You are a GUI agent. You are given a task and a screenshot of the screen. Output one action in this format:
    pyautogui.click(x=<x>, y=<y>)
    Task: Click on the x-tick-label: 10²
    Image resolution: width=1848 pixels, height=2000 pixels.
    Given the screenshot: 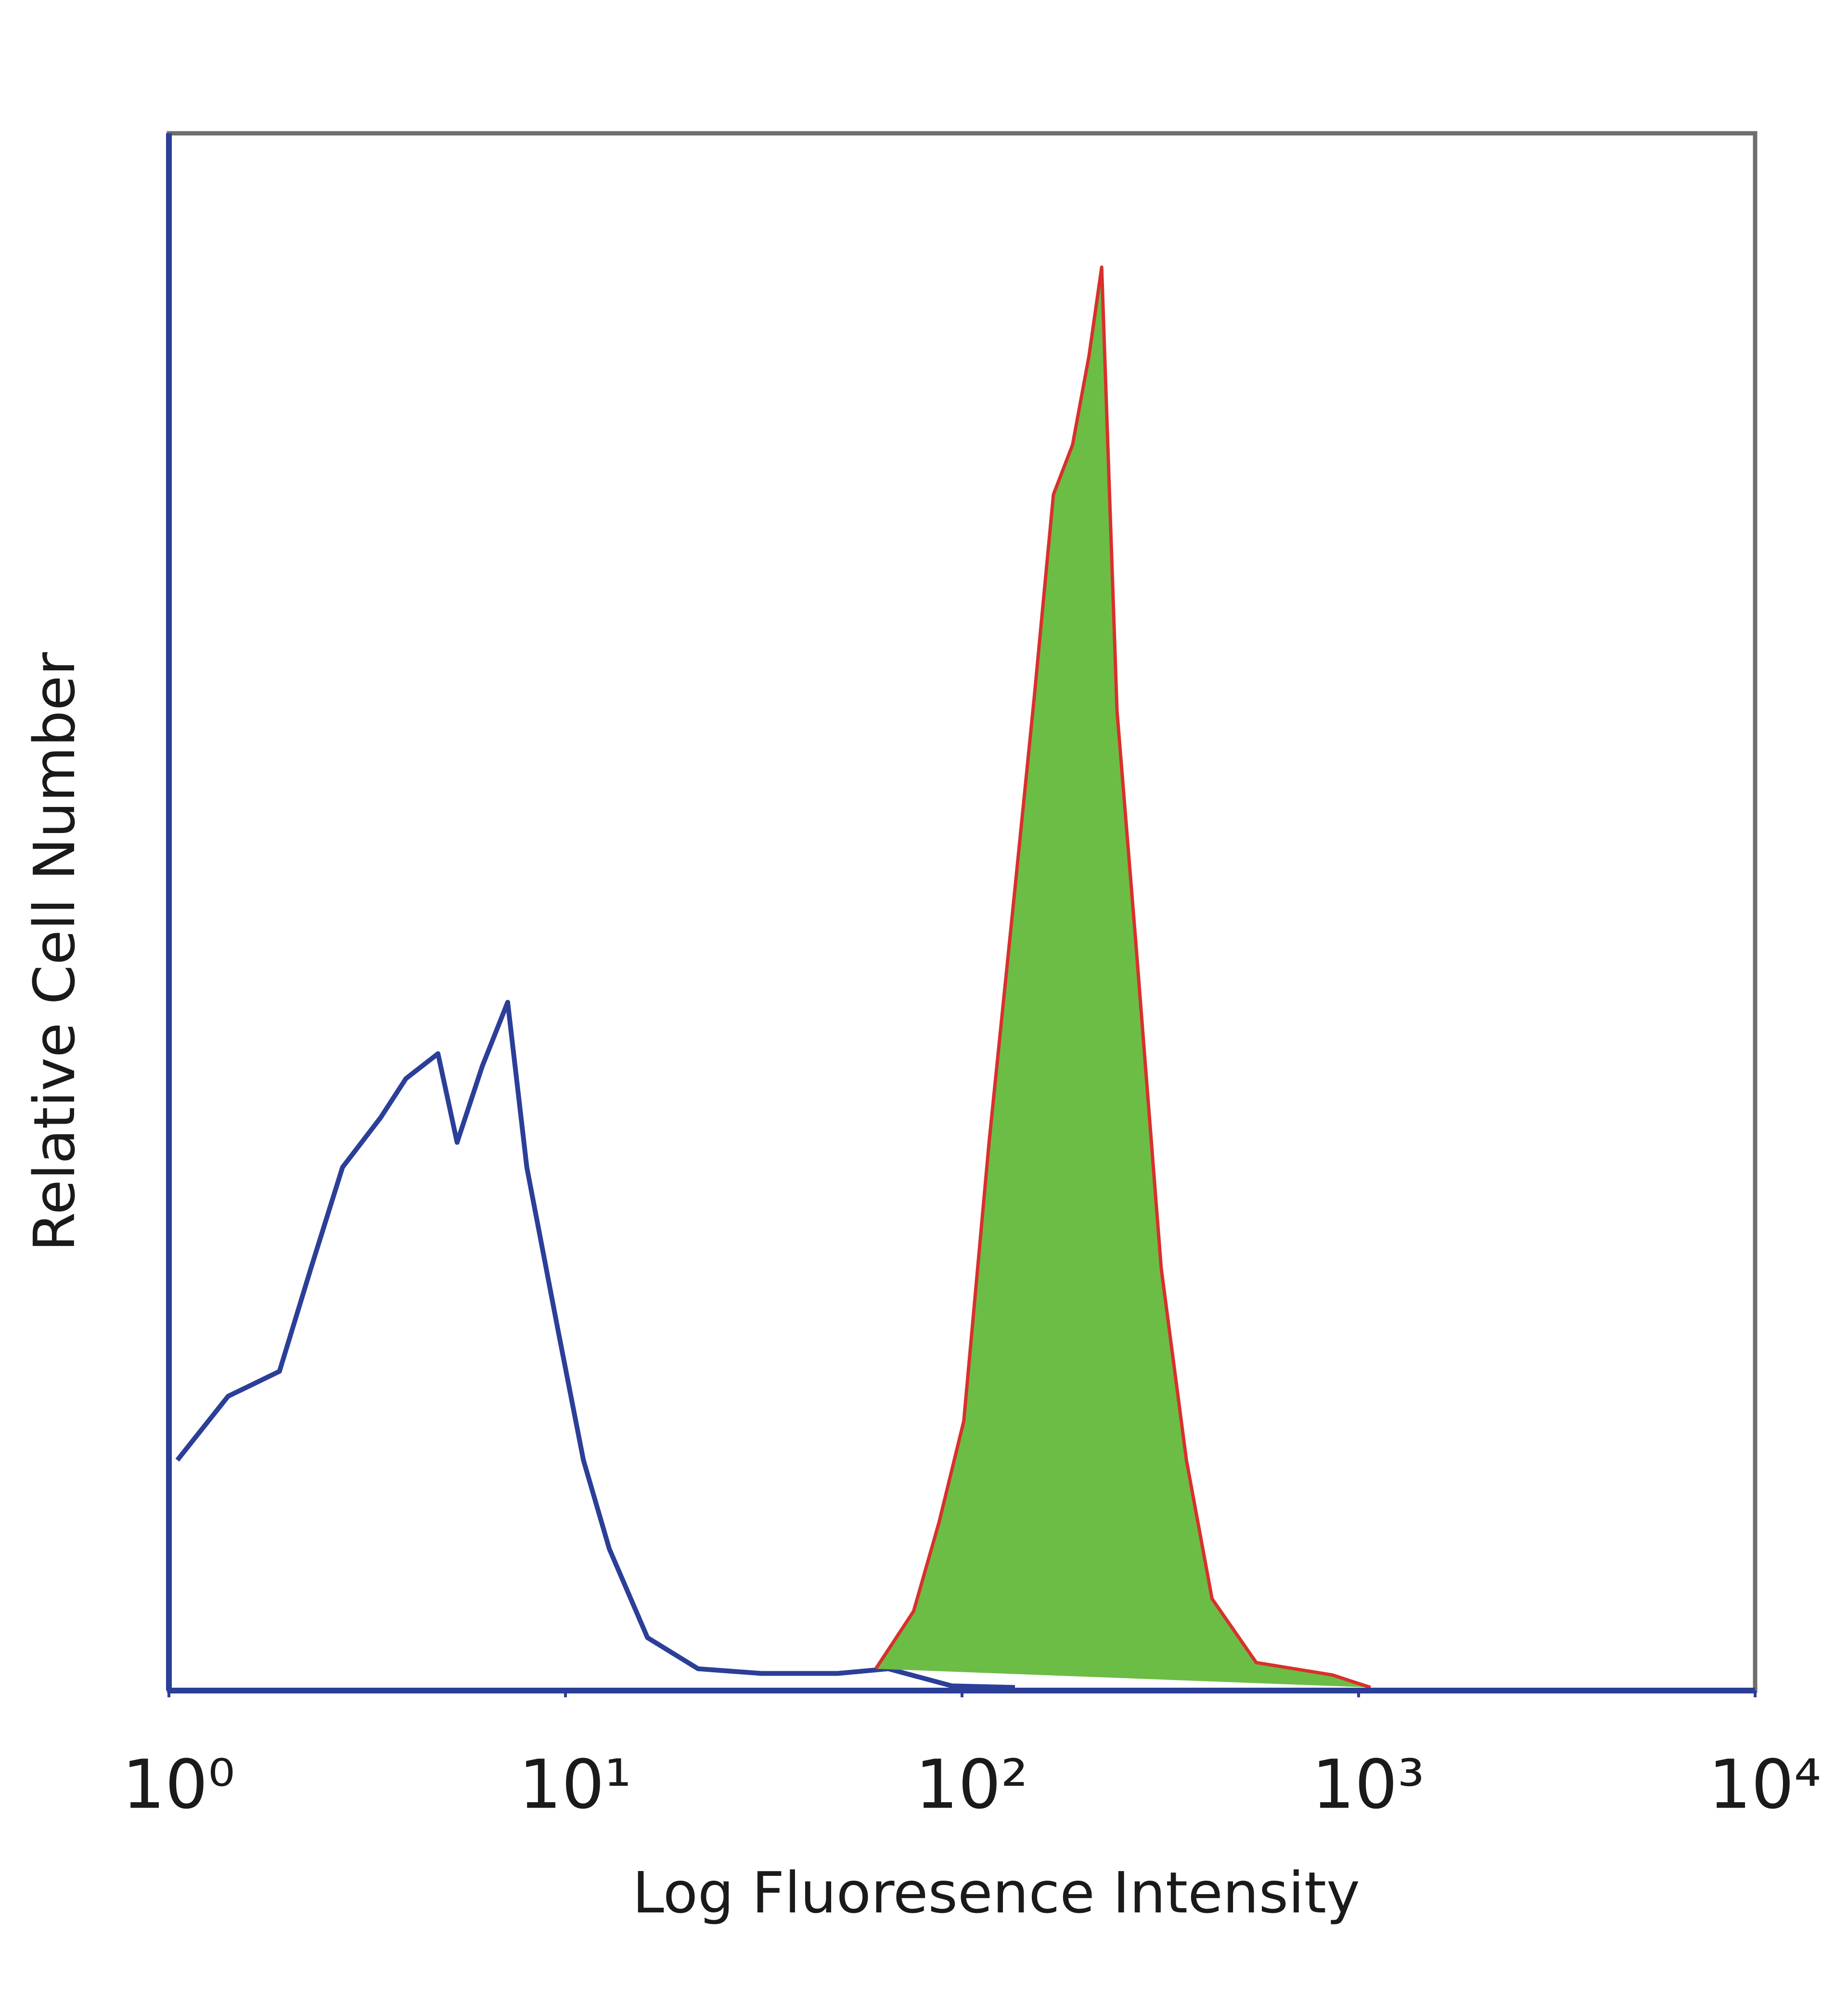 What is the action you would take?
    pyautogui.click(x=971, y=1785)
    